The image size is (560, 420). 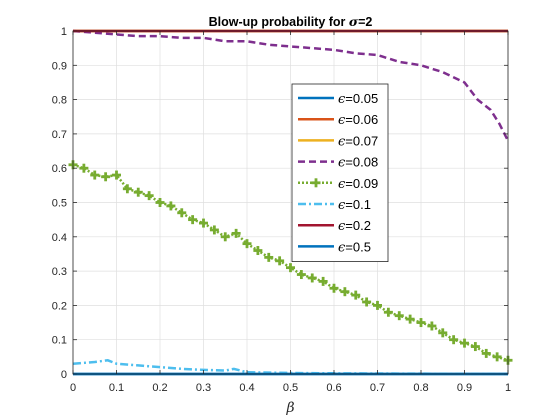 What do you see at coordinates (59, 341) in the screenshot?
I see `y-tick-label: 0.1` at bounding box center [59, 341].